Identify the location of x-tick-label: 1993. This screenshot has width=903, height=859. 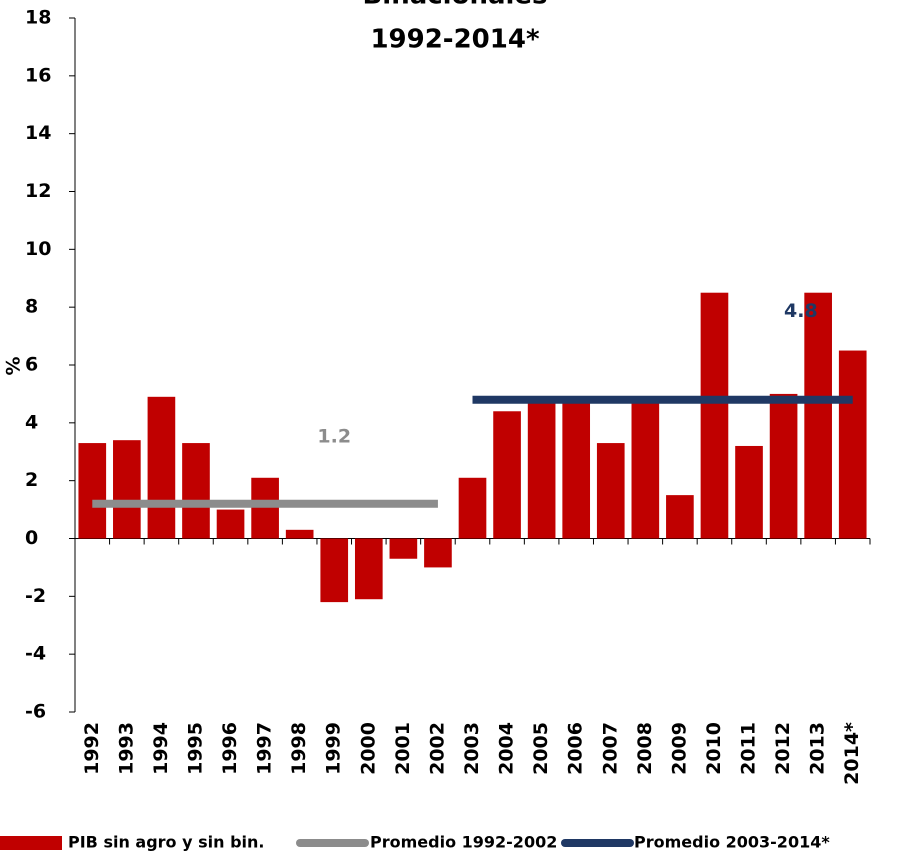
(126, 748).